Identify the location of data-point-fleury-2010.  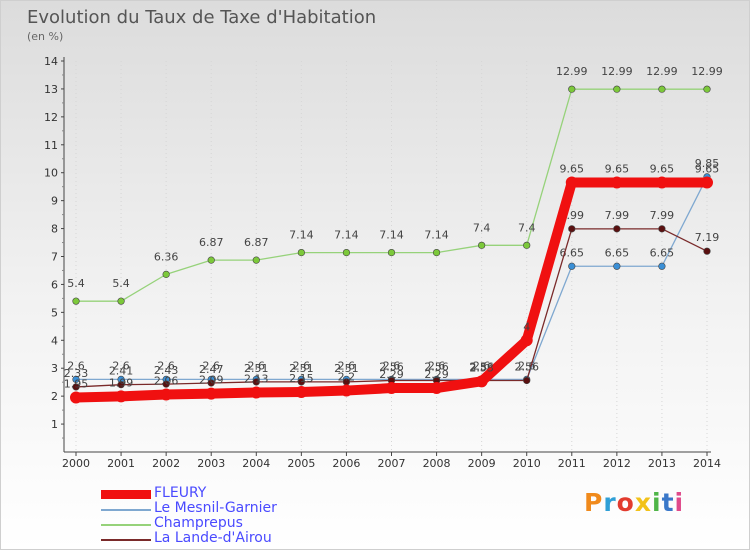
(526, 340).